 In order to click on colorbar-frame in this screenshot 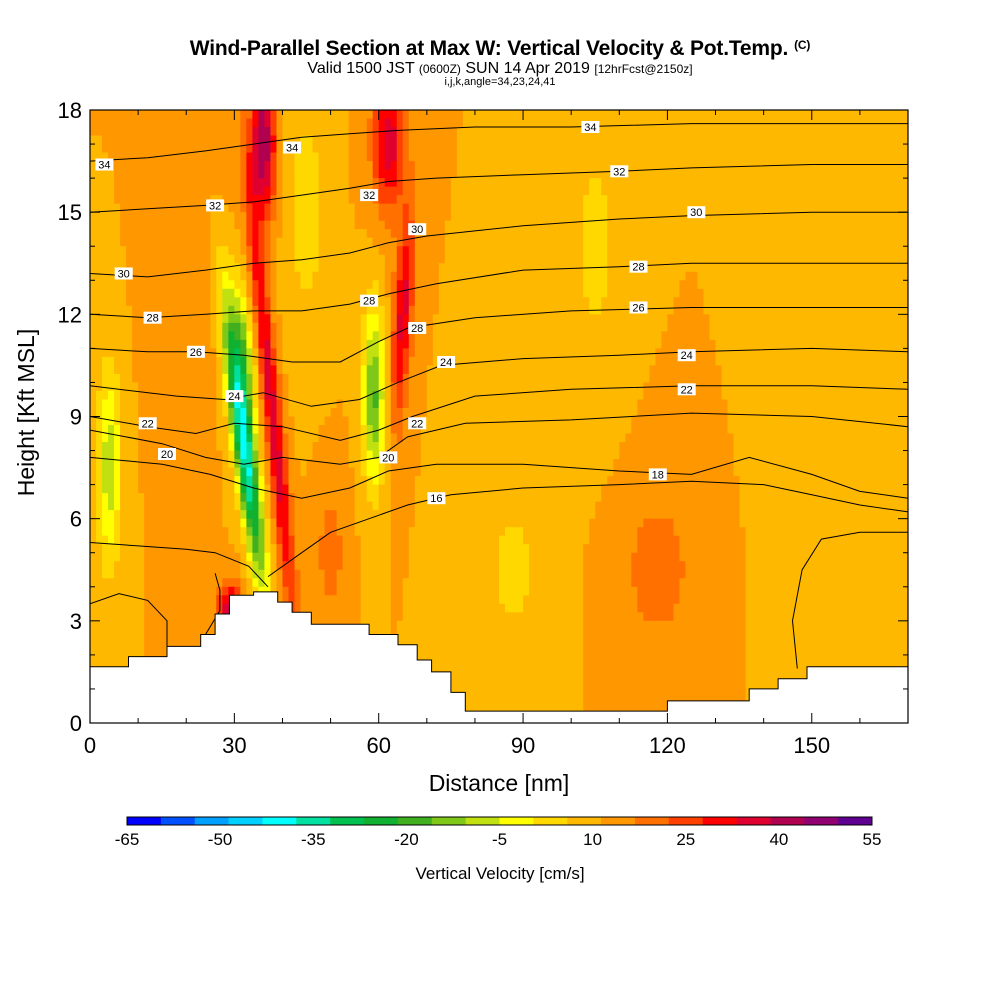, I will do `click(499, 821)`.